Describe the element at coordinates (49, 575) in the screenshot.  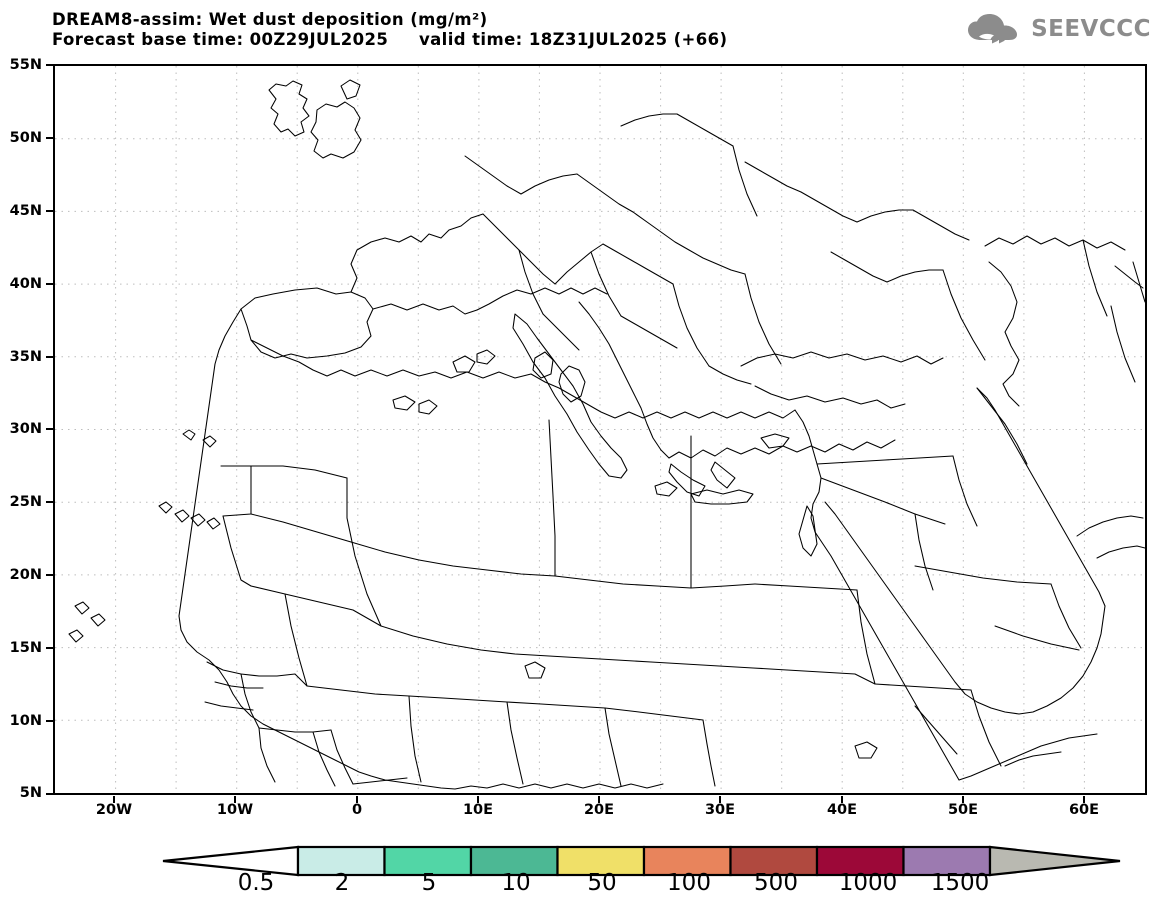
I see `tick-lat-20N` at that location.